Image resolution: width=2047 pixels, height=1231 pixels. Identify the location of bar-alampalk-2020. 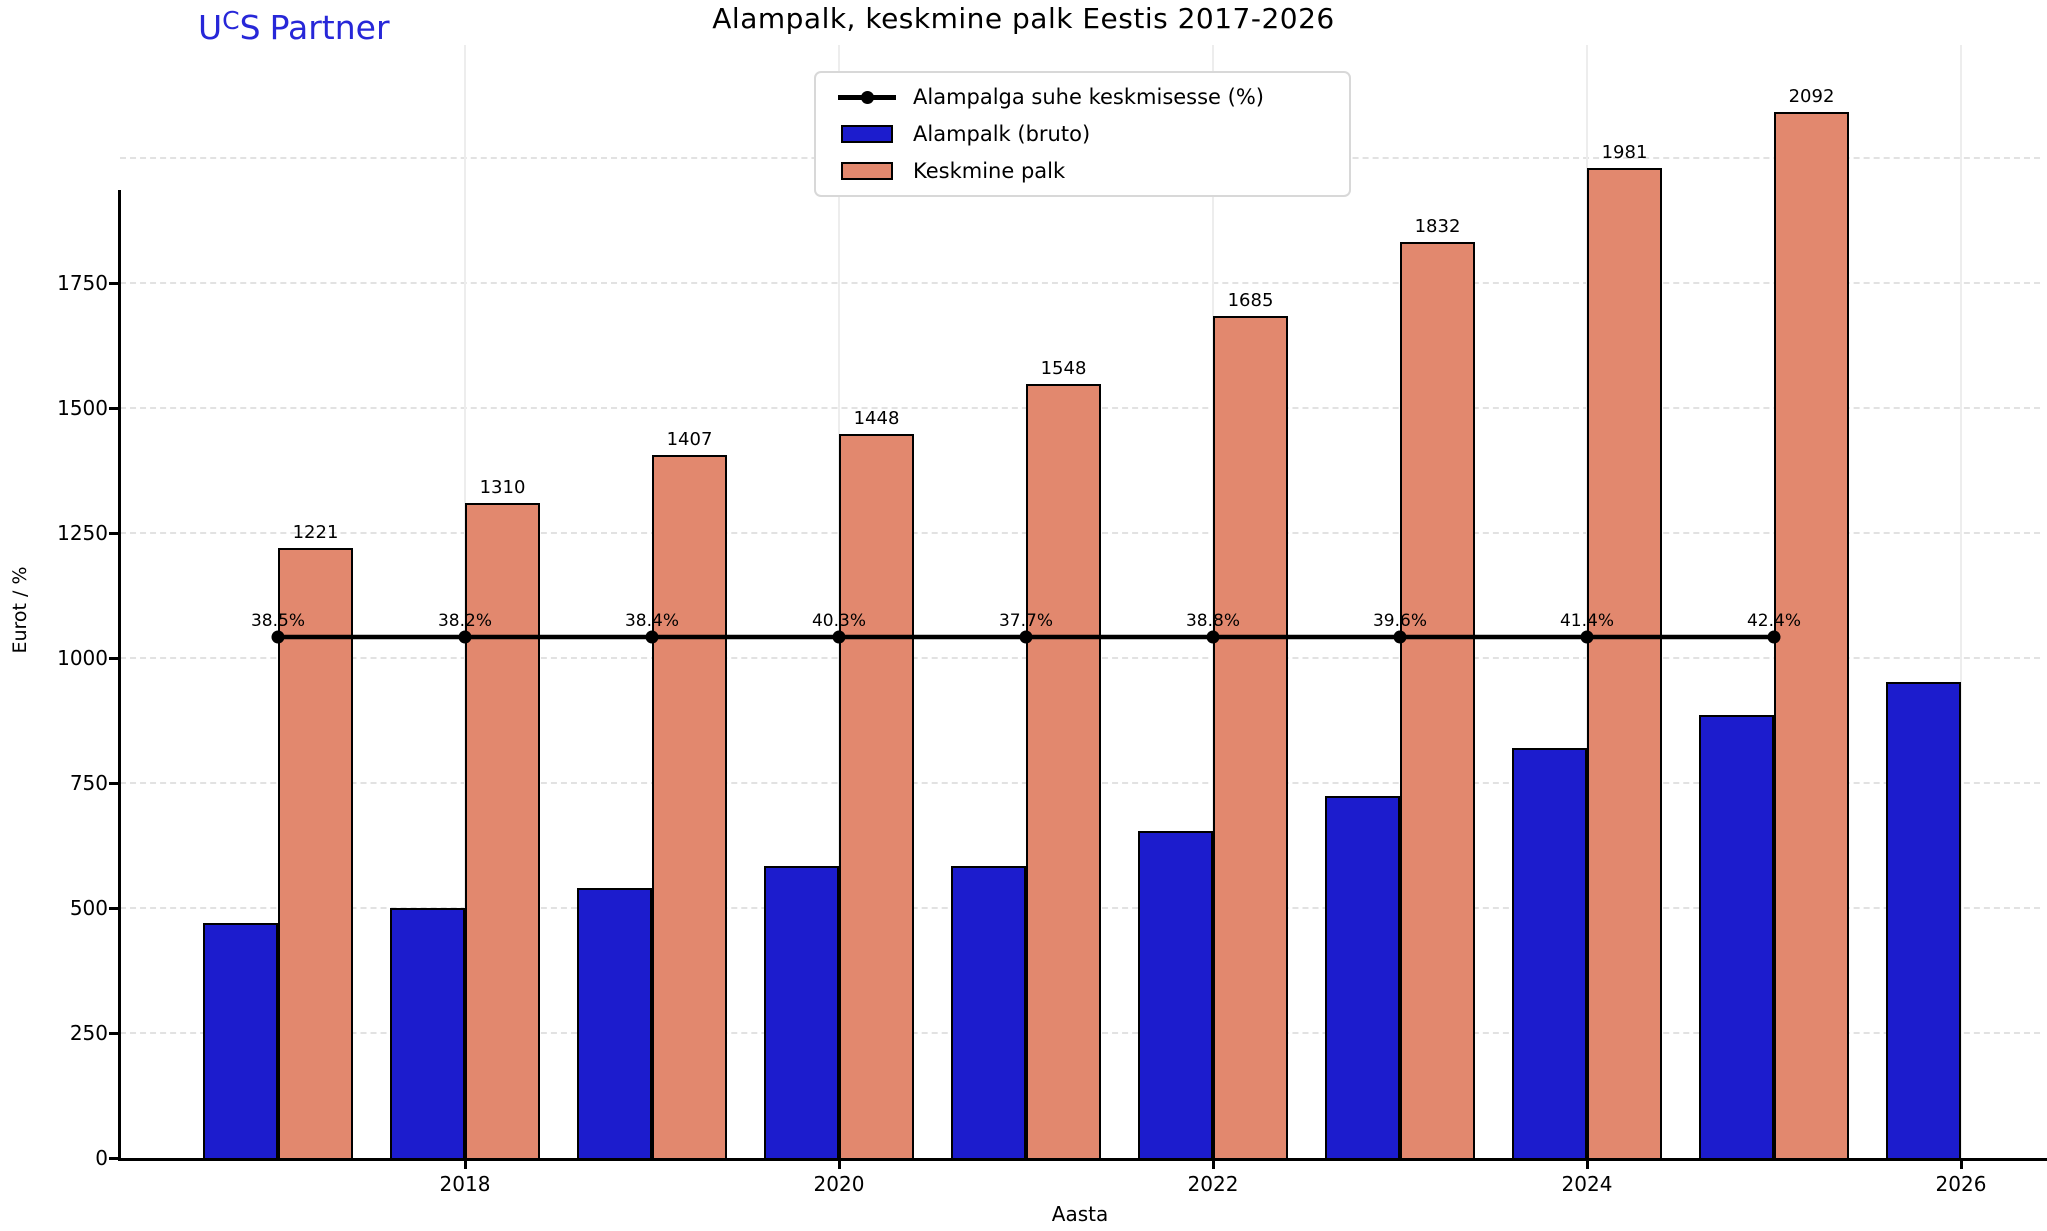
(801, 1013).